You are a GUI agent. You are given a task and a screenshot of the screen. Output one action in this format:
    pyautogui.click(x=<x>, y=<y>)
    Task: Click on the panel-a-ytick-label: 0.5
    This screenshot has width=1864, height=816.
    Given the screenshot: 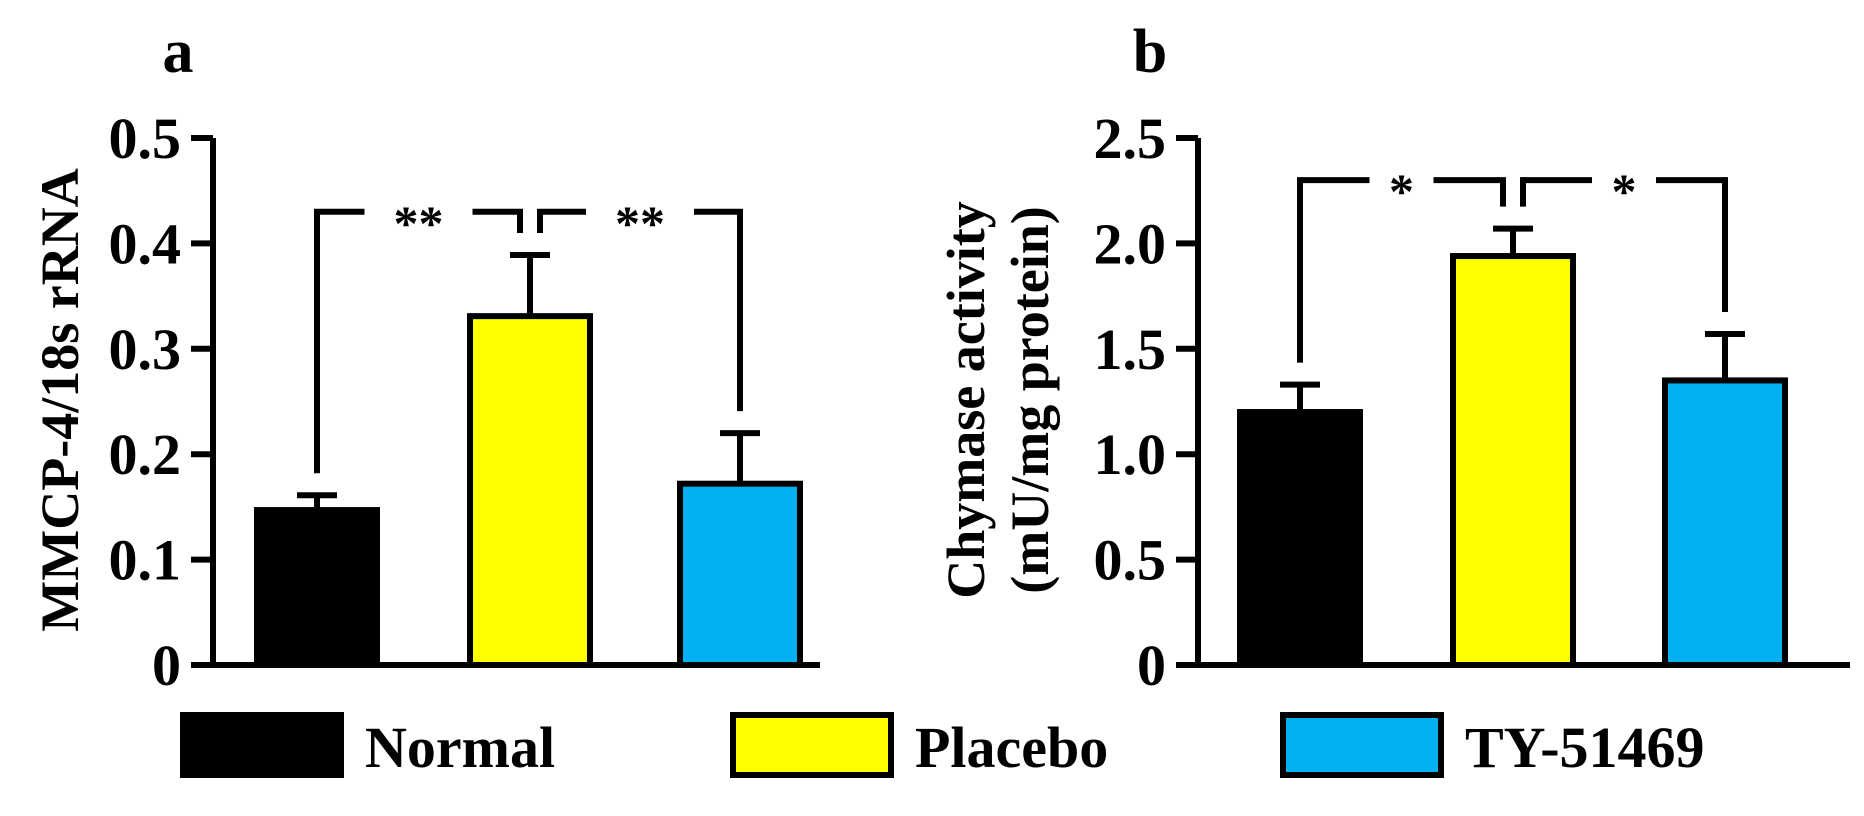 What is the action you would take?
    pyautogui.click(x=145, y=138)
    